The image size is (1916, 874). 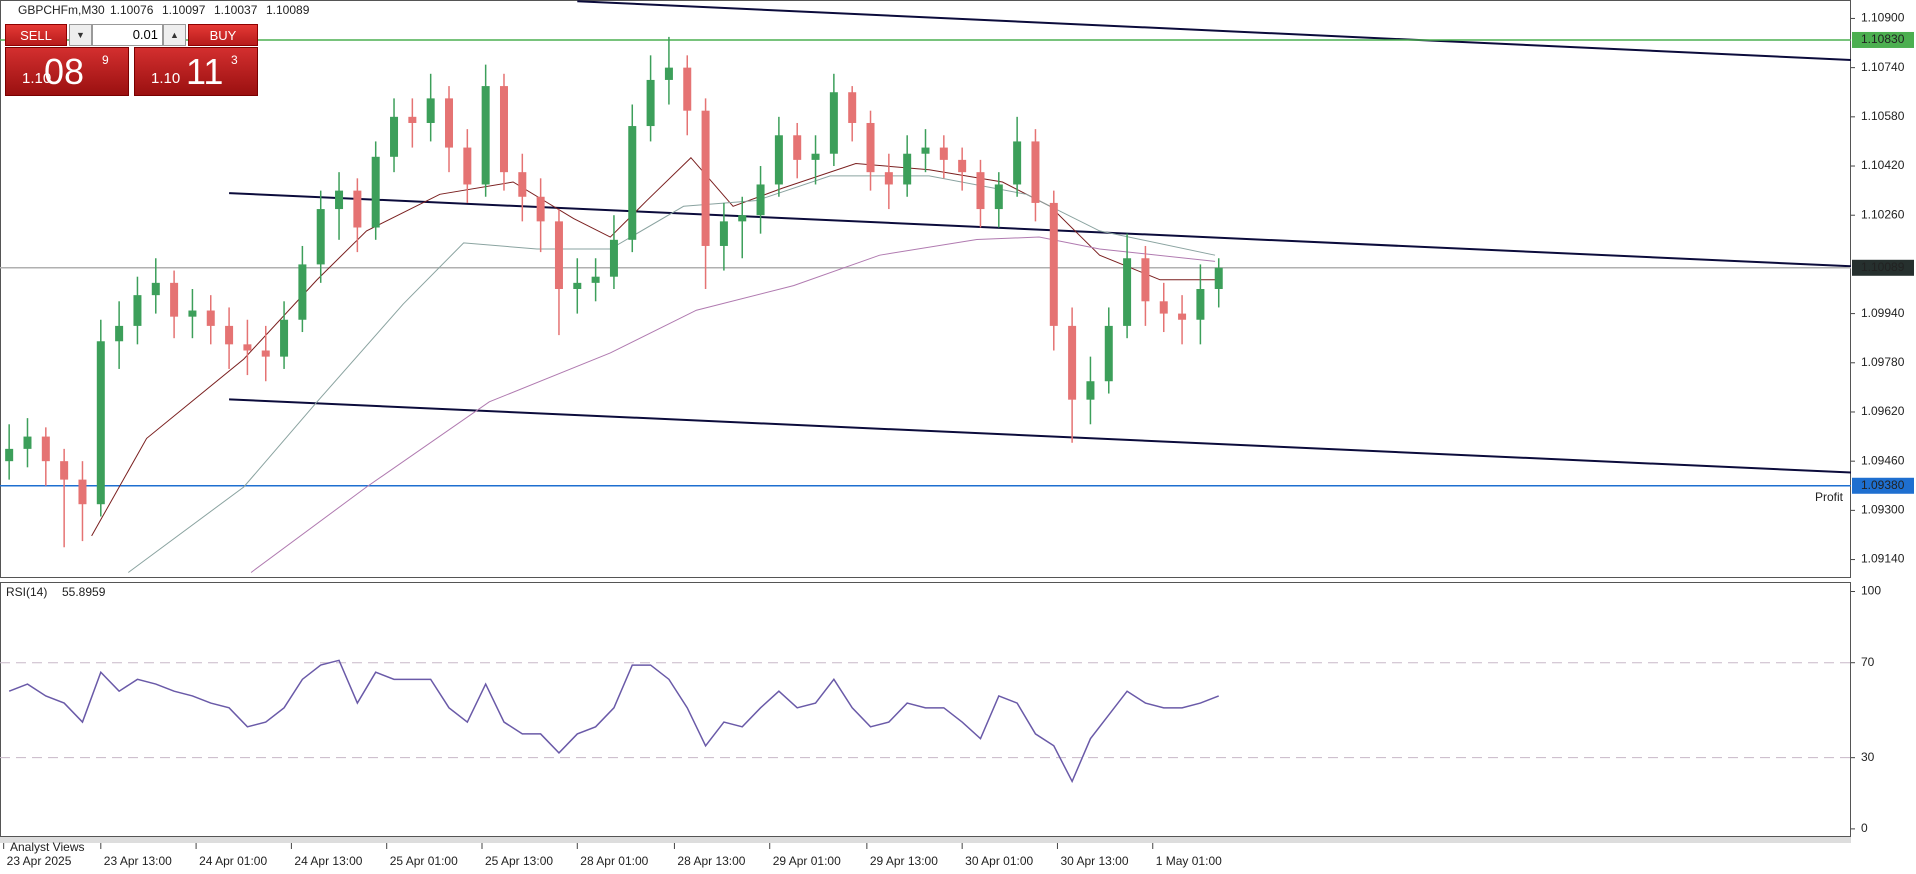 I want to click on bid-quote: 1.10 08 9, so click(x=67, y=71).